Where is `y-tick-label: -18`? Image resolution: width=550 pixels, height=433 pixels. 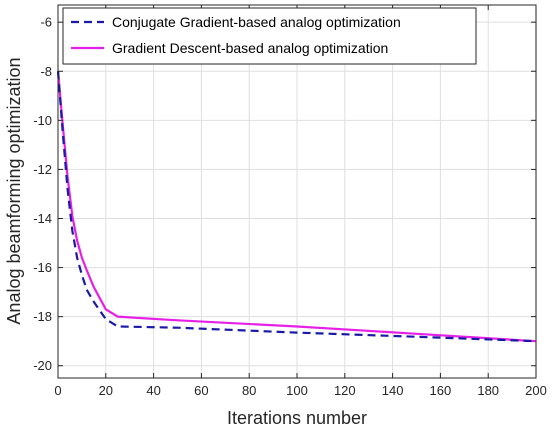 y-tick-label: -18 is located at coordinates (42, 316).